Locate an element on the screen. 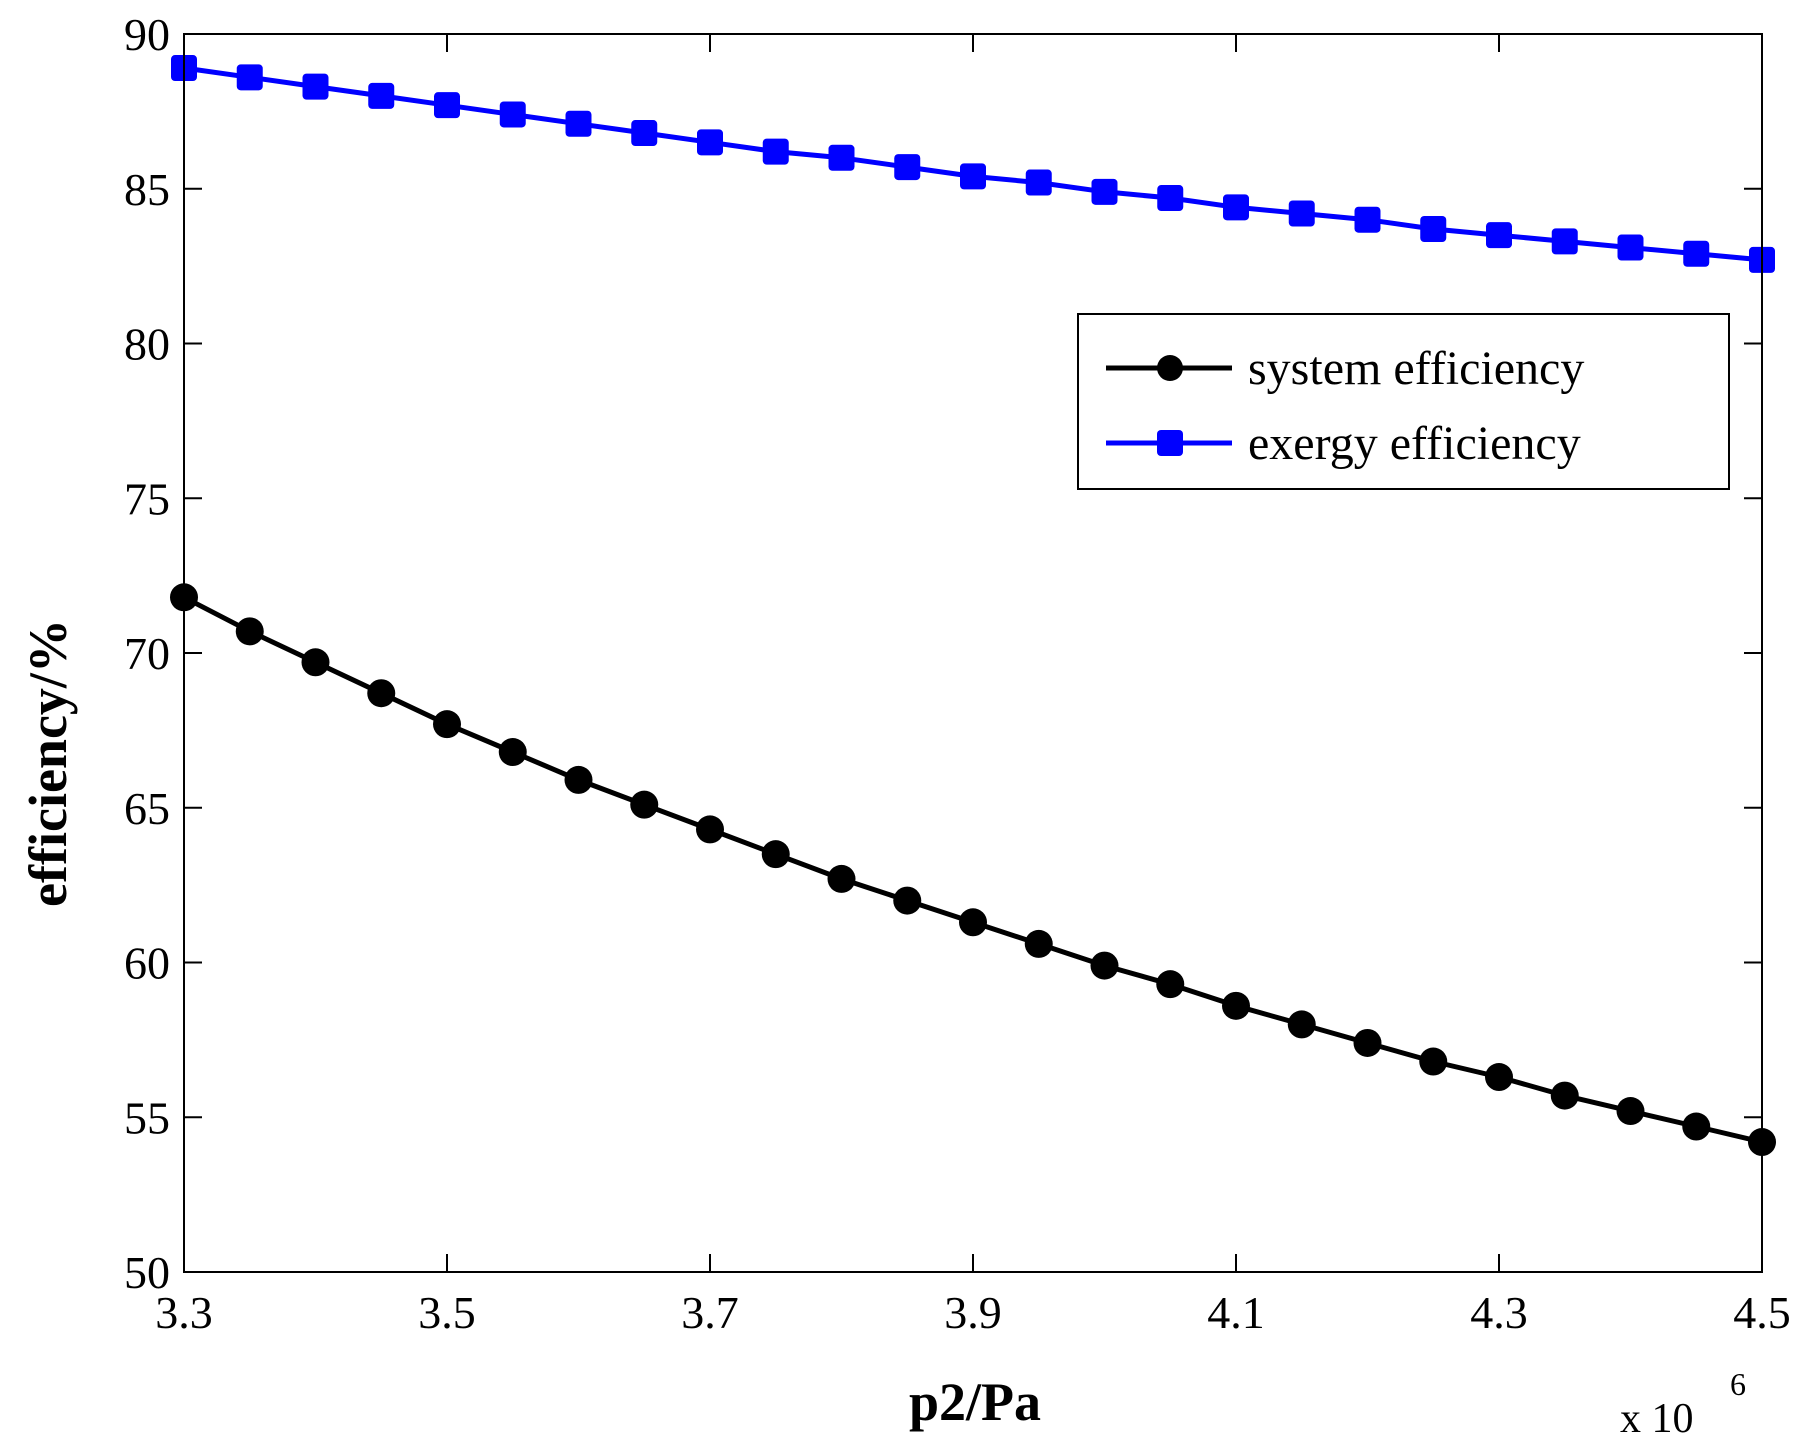 This screenshot has height=1455, width=1804. legend-marker-square is located at coordinates (1170, 443).